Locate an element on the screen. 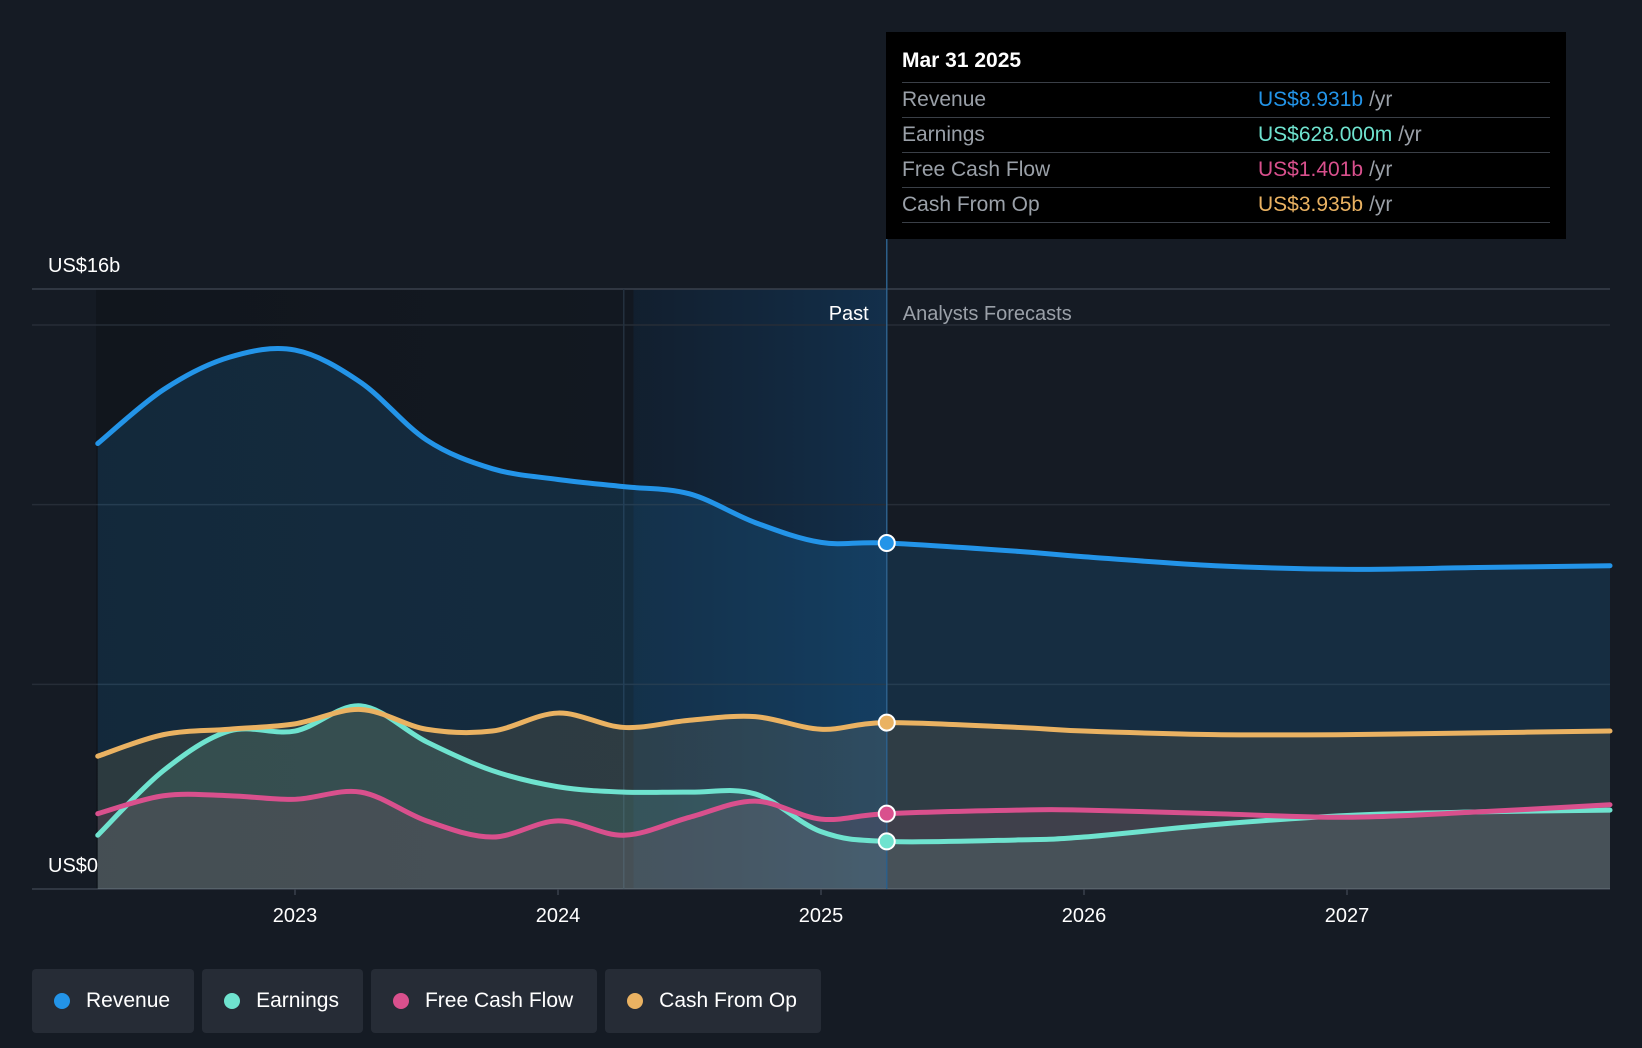  x-tick-label: 2025 is located at coordinates (821, 916).